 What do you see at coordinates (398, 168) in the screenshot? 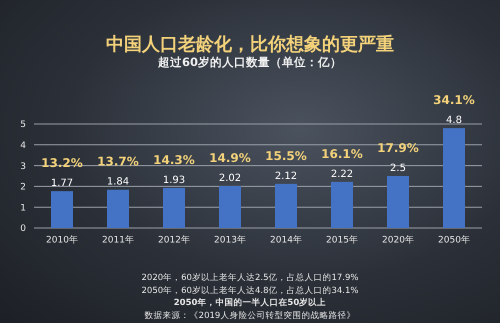
I see `data-label: 2.5` at bounding box center [398, 168].